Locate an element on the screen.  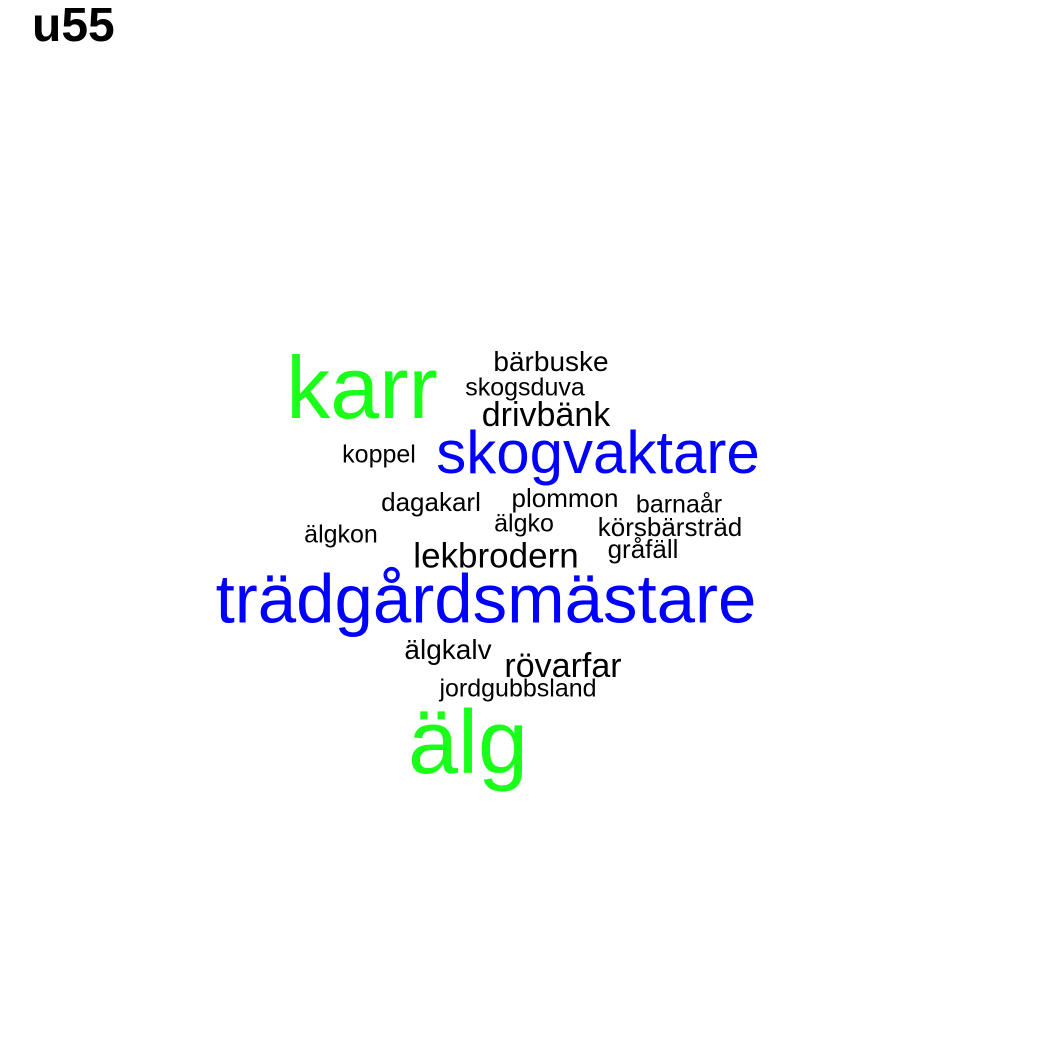
cloud-word-skogvaktare: skogvaktare is located at coordinates (598, 452).